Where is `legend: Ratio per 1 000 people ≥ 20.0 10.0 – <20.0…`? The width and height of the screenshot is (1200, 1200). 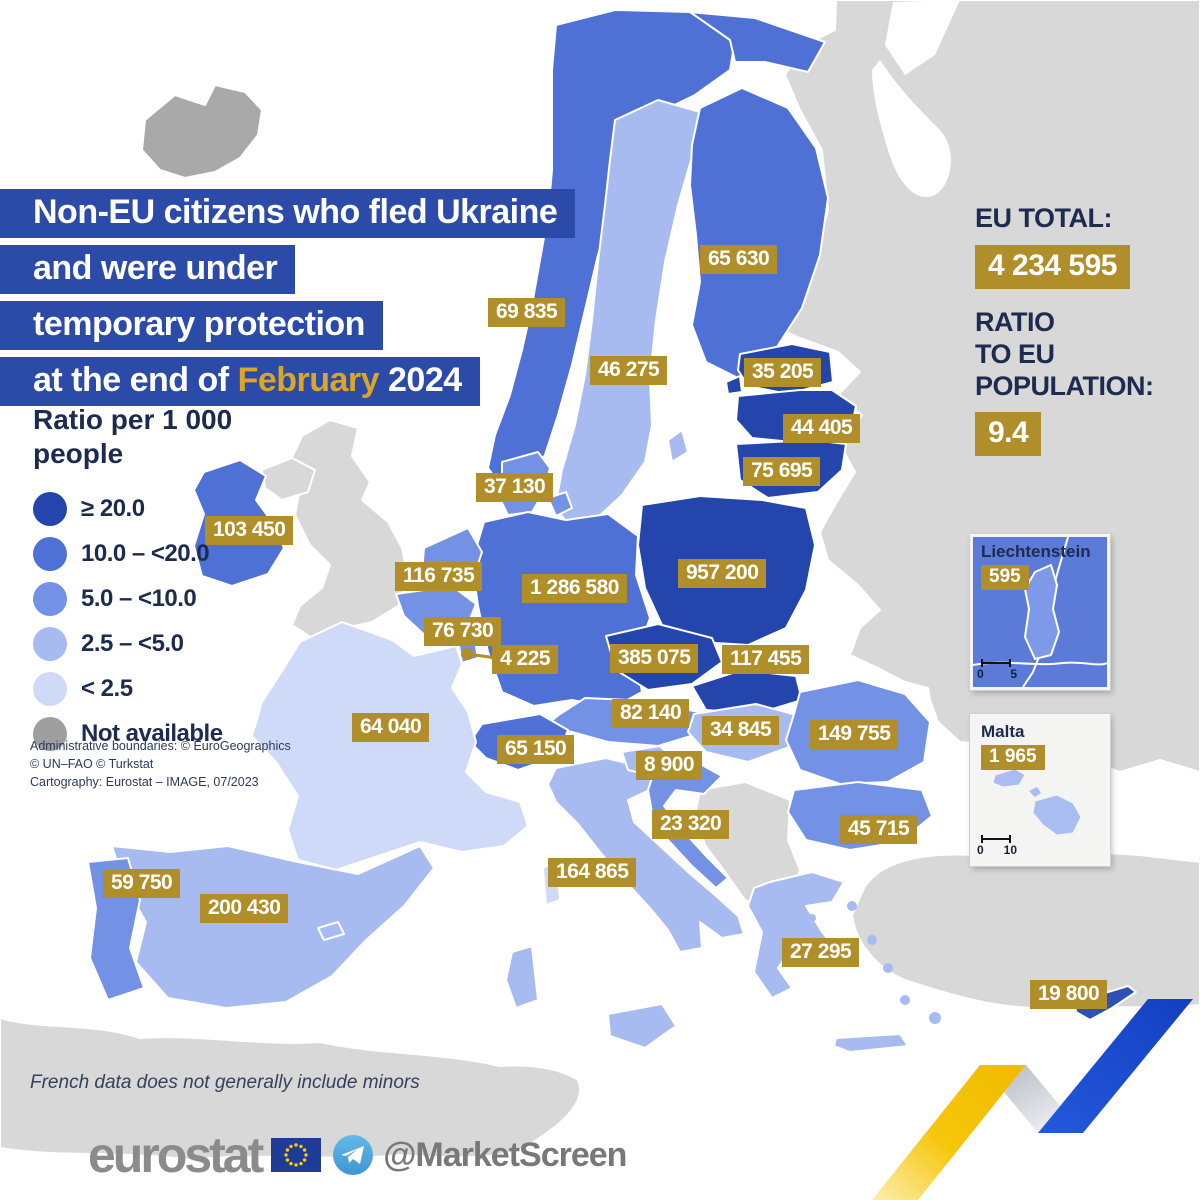 legend: Ratio per 1 000 people ≥ 20.0 10.0 – <20.0… is located at coordinates (132, 579).